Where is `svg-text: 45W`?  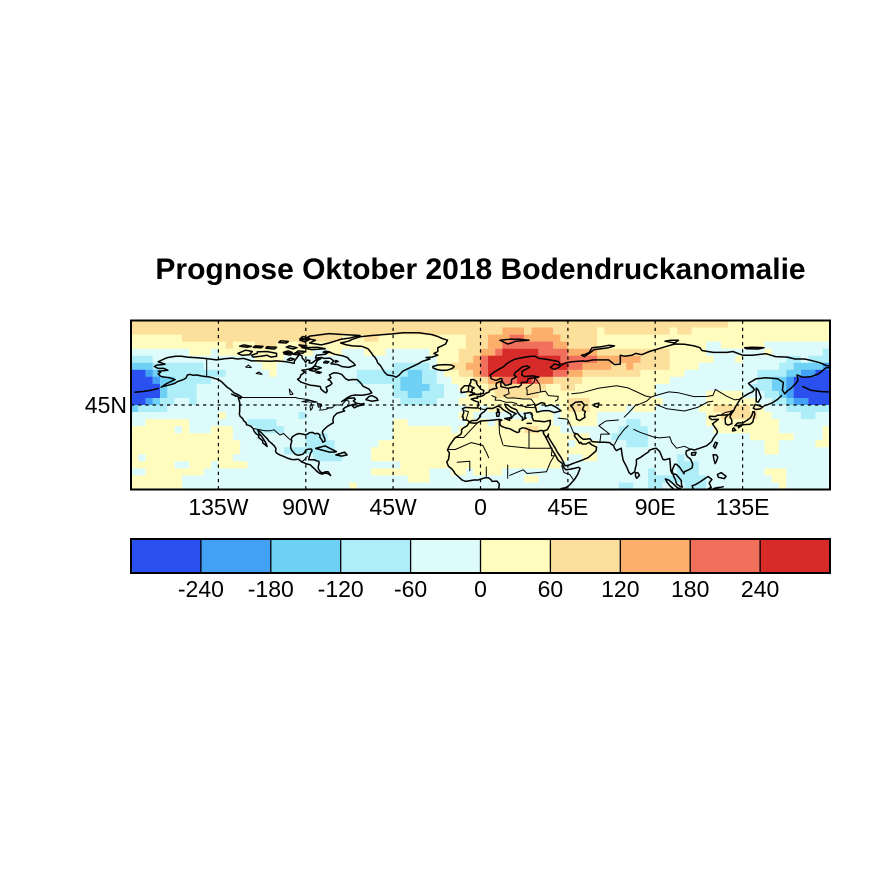 svg-text: 45W is located at coordinates (393, 507).